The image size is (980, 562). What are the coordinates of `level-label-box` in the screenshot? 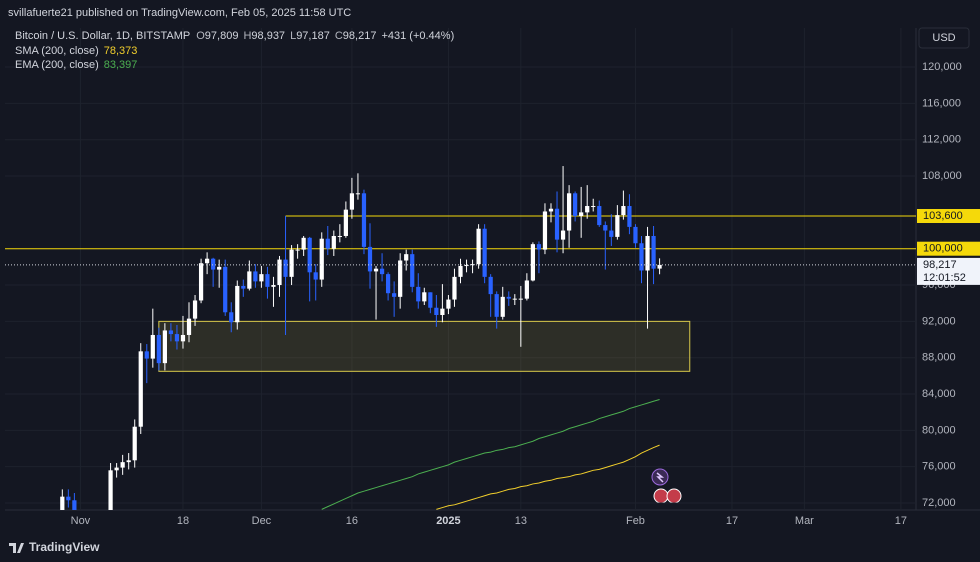 It's located at (948, 248).